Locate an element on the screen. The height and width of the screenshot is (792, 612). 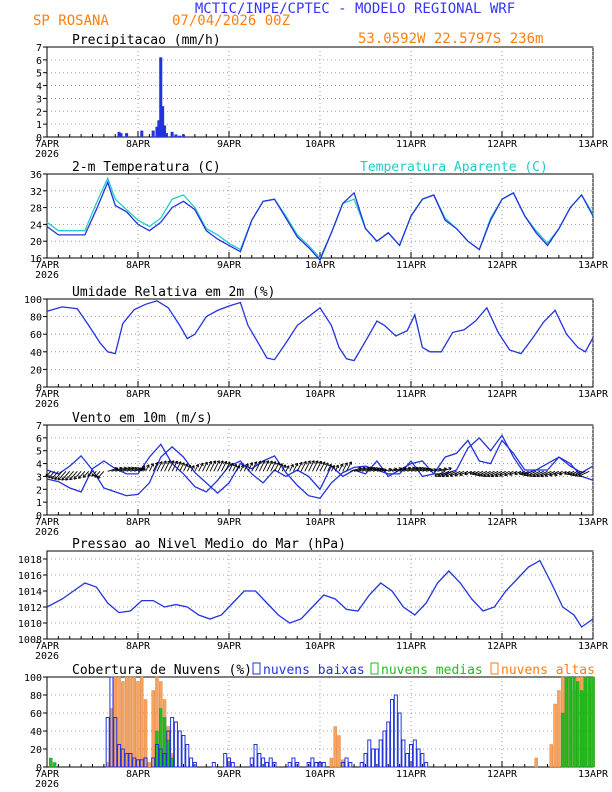
panel-title: 2-m Temperatura (C) is located at coordinates (146, 167).